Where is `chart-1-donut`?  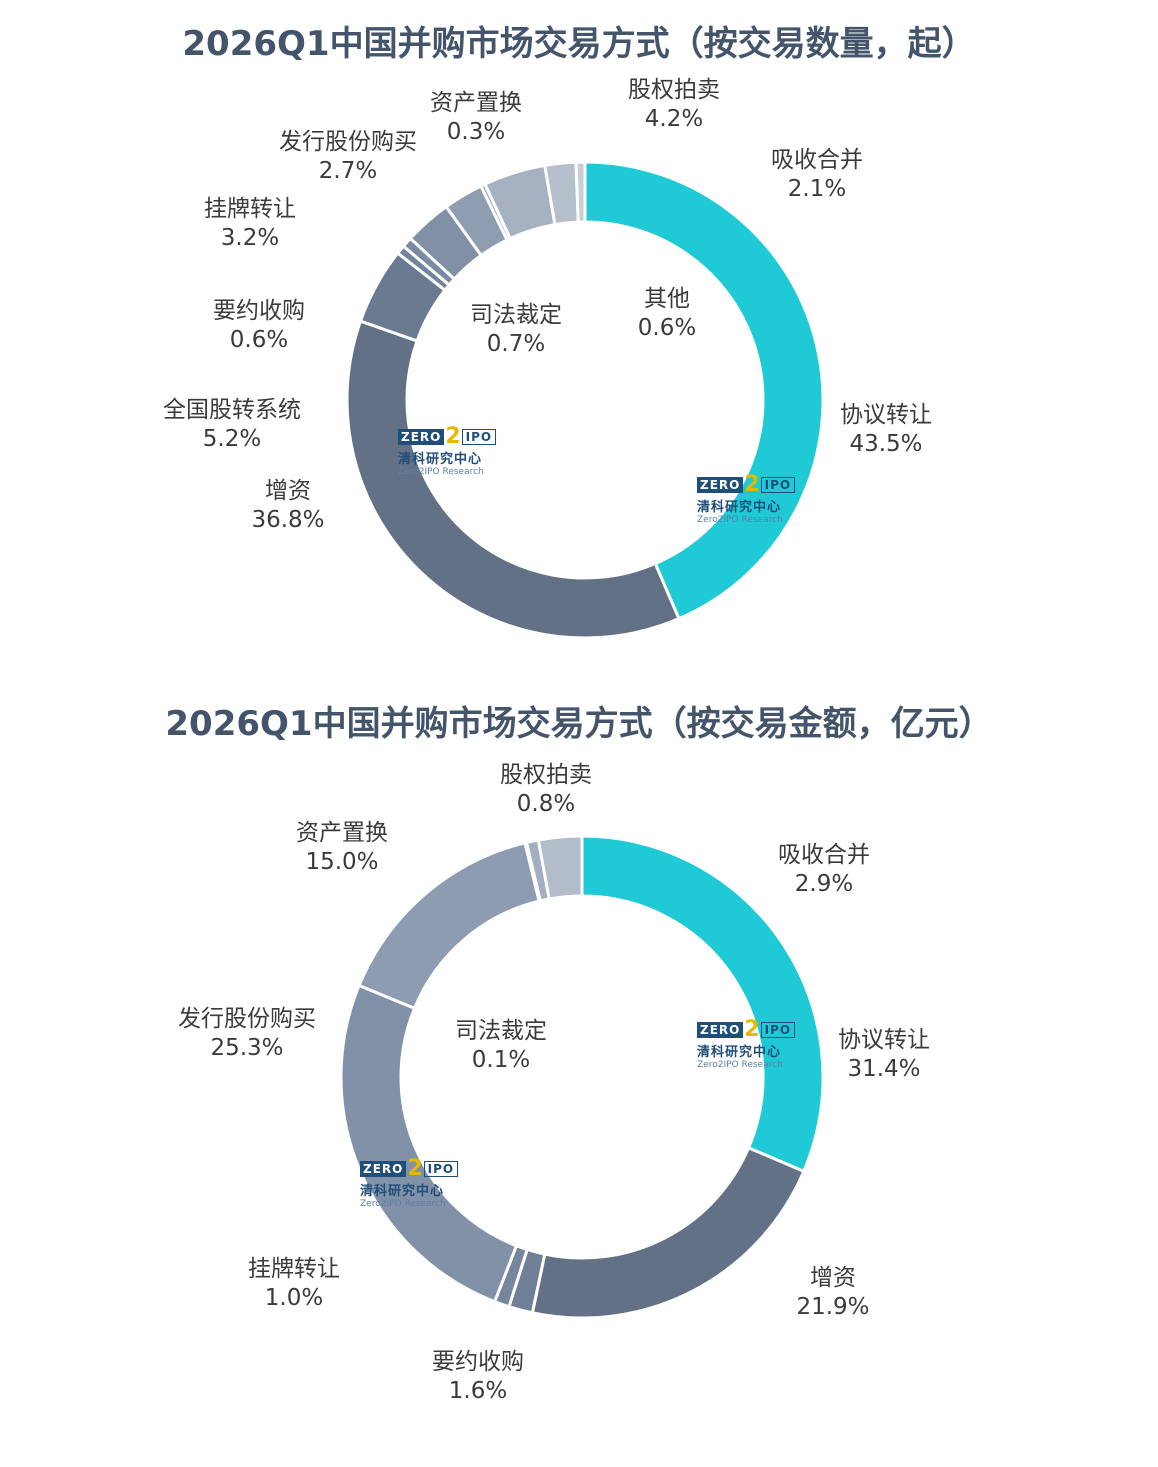
chart-1-donut is located at coordinates (585, 400).